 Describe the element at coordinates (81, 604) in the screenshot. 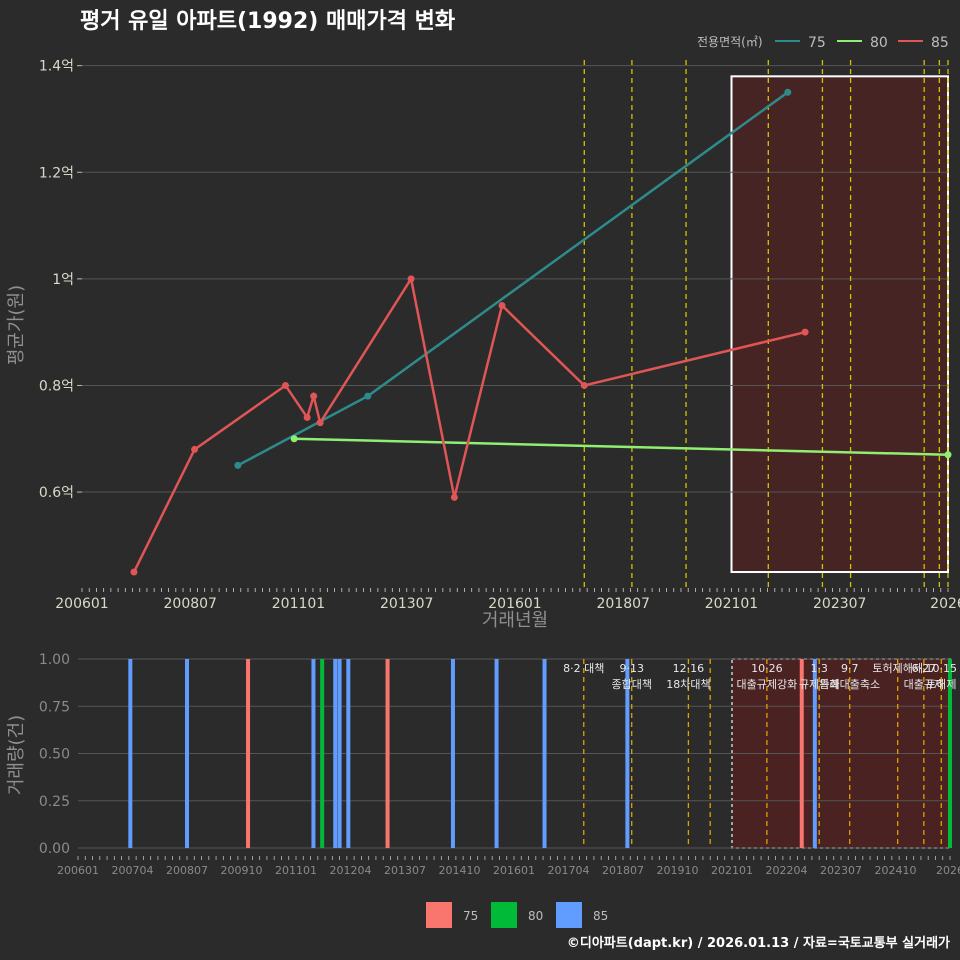

I see `x-tick-label: 200601` at that location.